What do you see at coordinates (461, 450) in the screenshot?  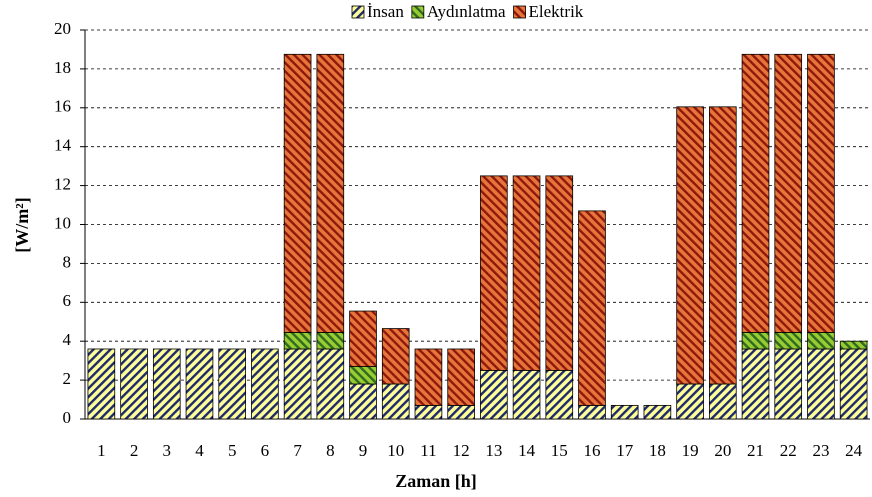 I see `x-tick-label: 12` at bounding box center [461, 450].